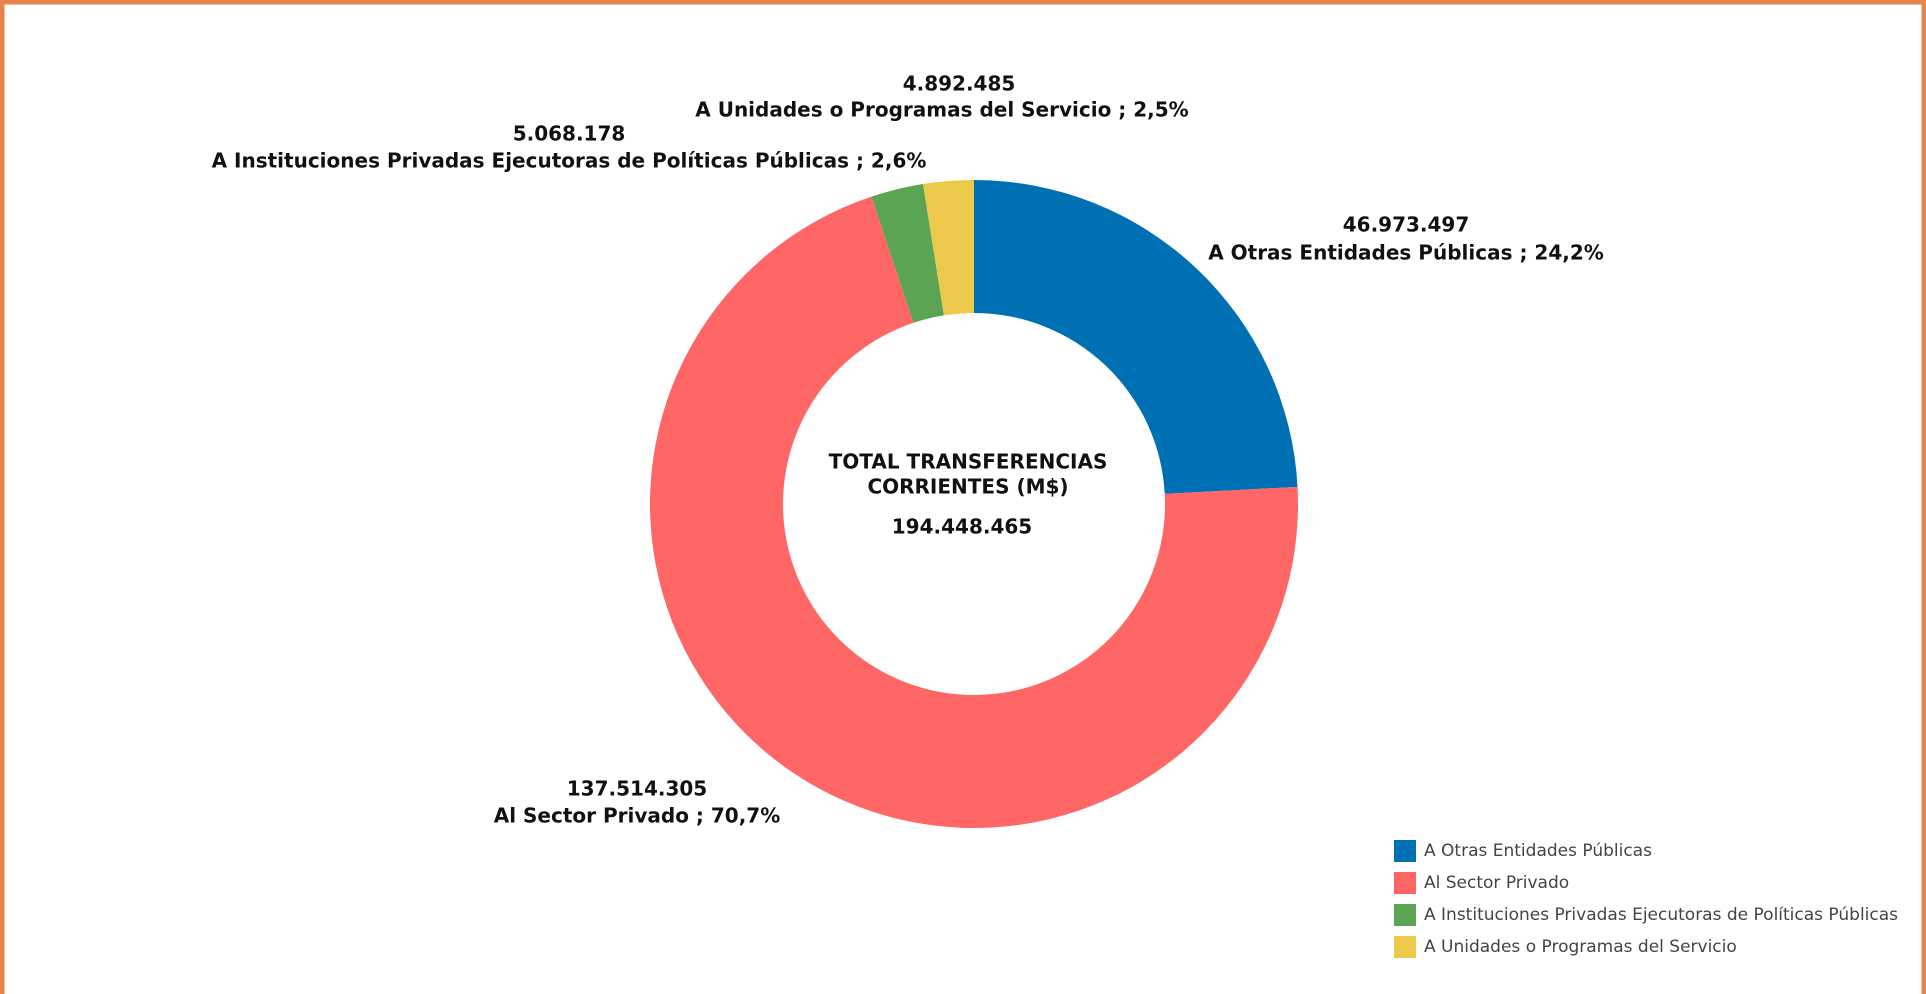  Describe the element at coordinates (967, 487) in the screenshot. I see `center-title: CORRIENTES (M$)` at that location.